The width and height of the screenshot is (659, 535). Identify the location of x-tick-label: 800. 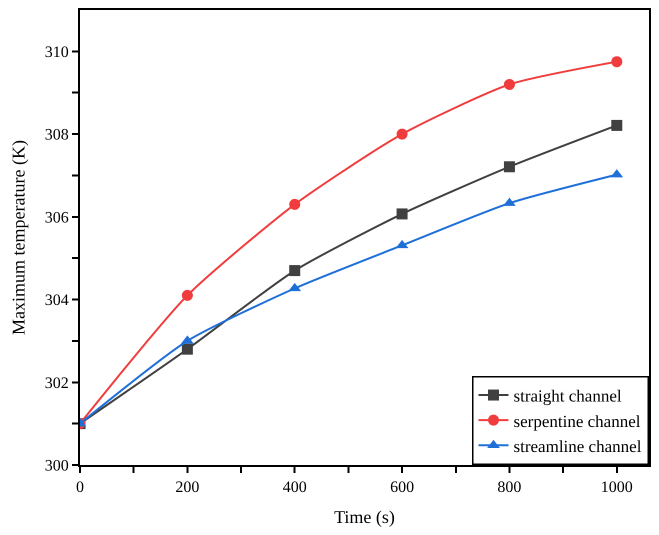
(509, 487).